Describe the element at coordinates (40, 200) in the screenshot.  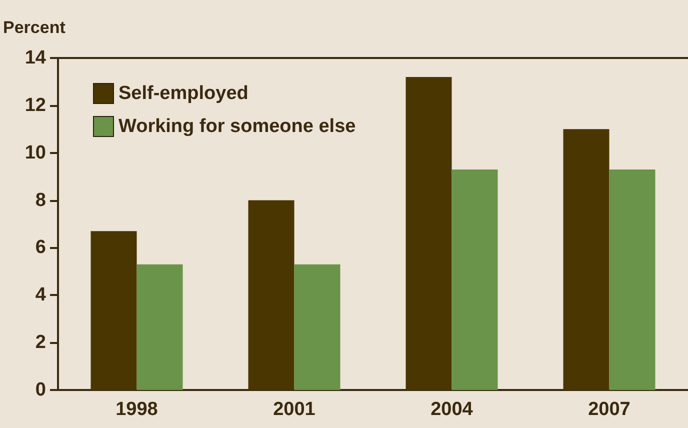
I see `y-tick-label: 8` at that location.